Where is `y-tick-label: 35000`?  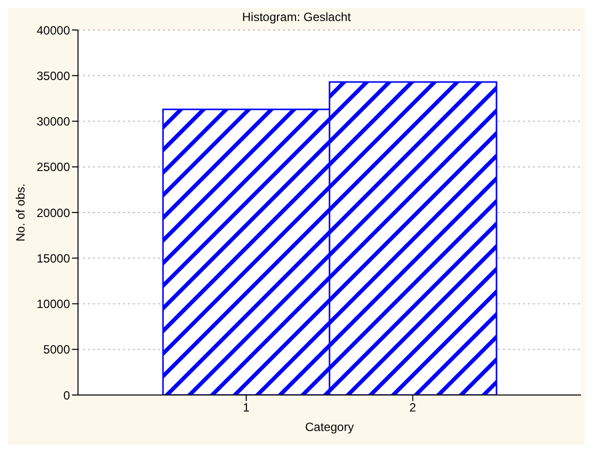
y-tick-label: 35000 is located at coordinates (53, 75).